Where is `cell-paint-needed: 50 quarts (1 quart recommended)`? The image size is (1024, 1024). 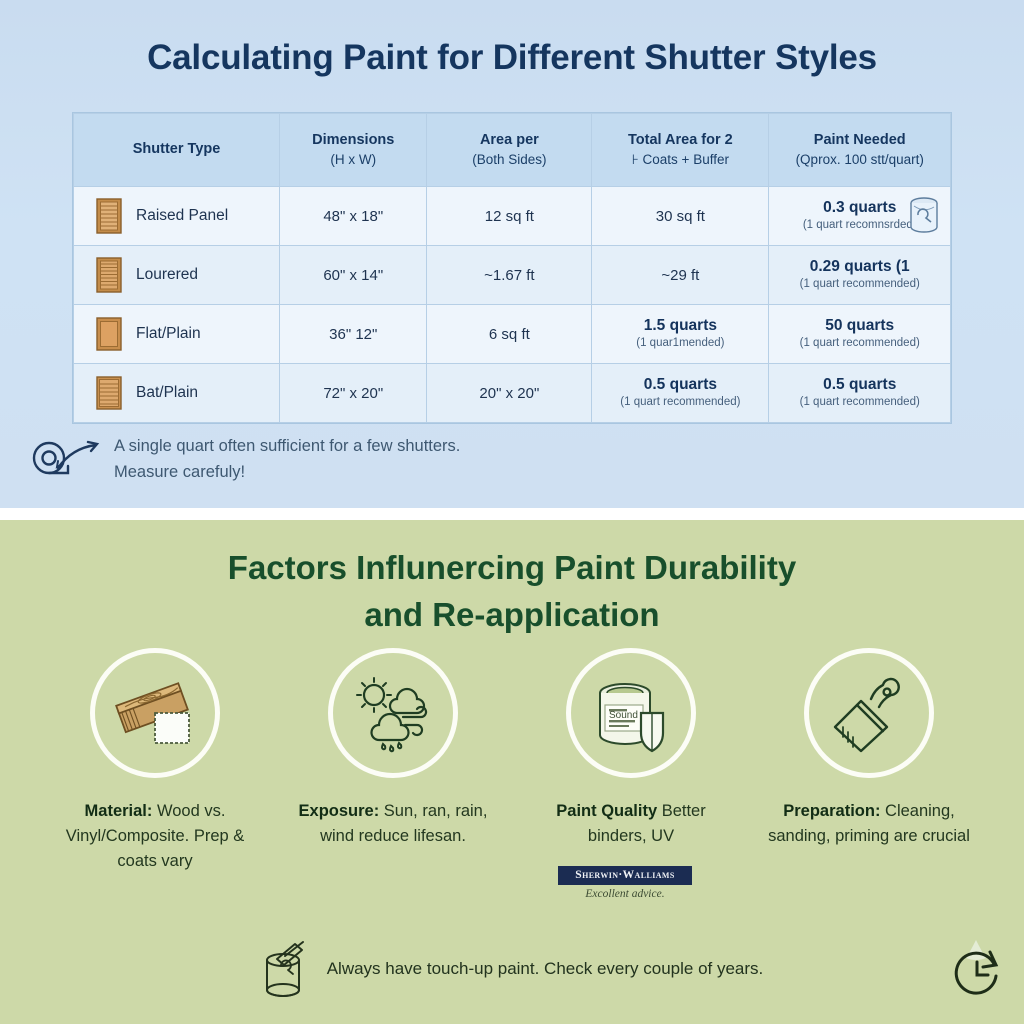
cell-paint-needed: 50 quarts (1 quart recommended) is located at coordinates (859, 334).